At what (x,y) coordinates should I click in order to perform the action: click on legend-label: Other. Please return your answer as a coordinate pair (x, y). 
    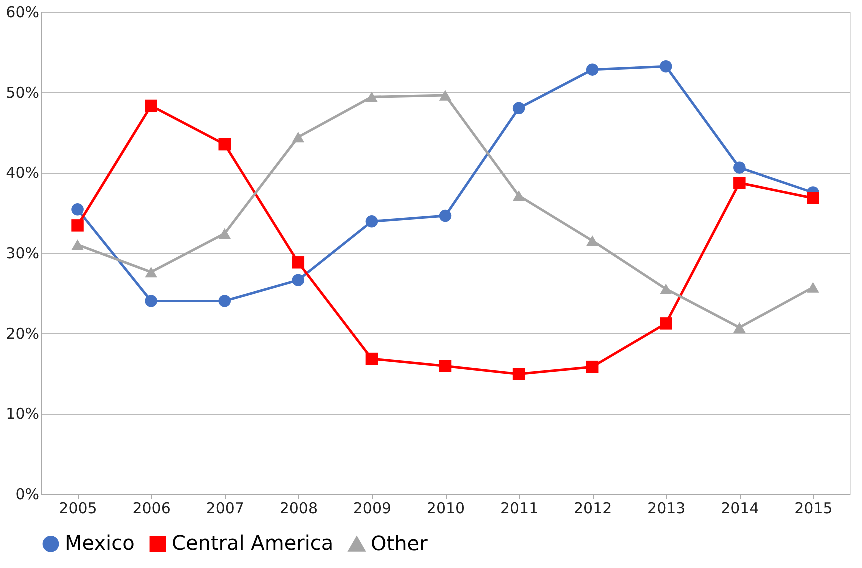
    Looking at the image, I should click on (400, 544).